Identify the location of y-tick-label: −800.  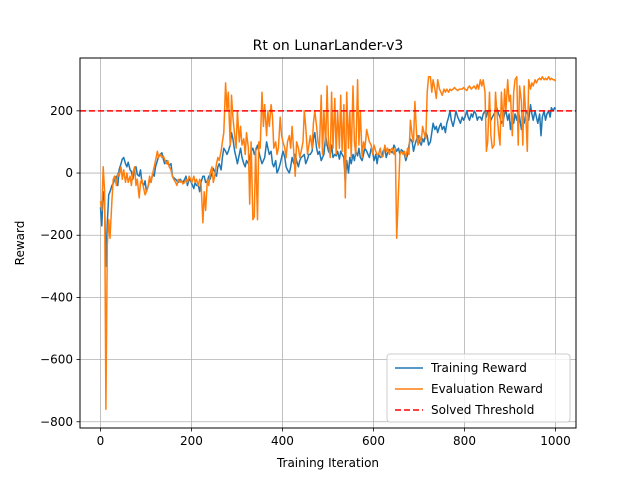
(56, 422).